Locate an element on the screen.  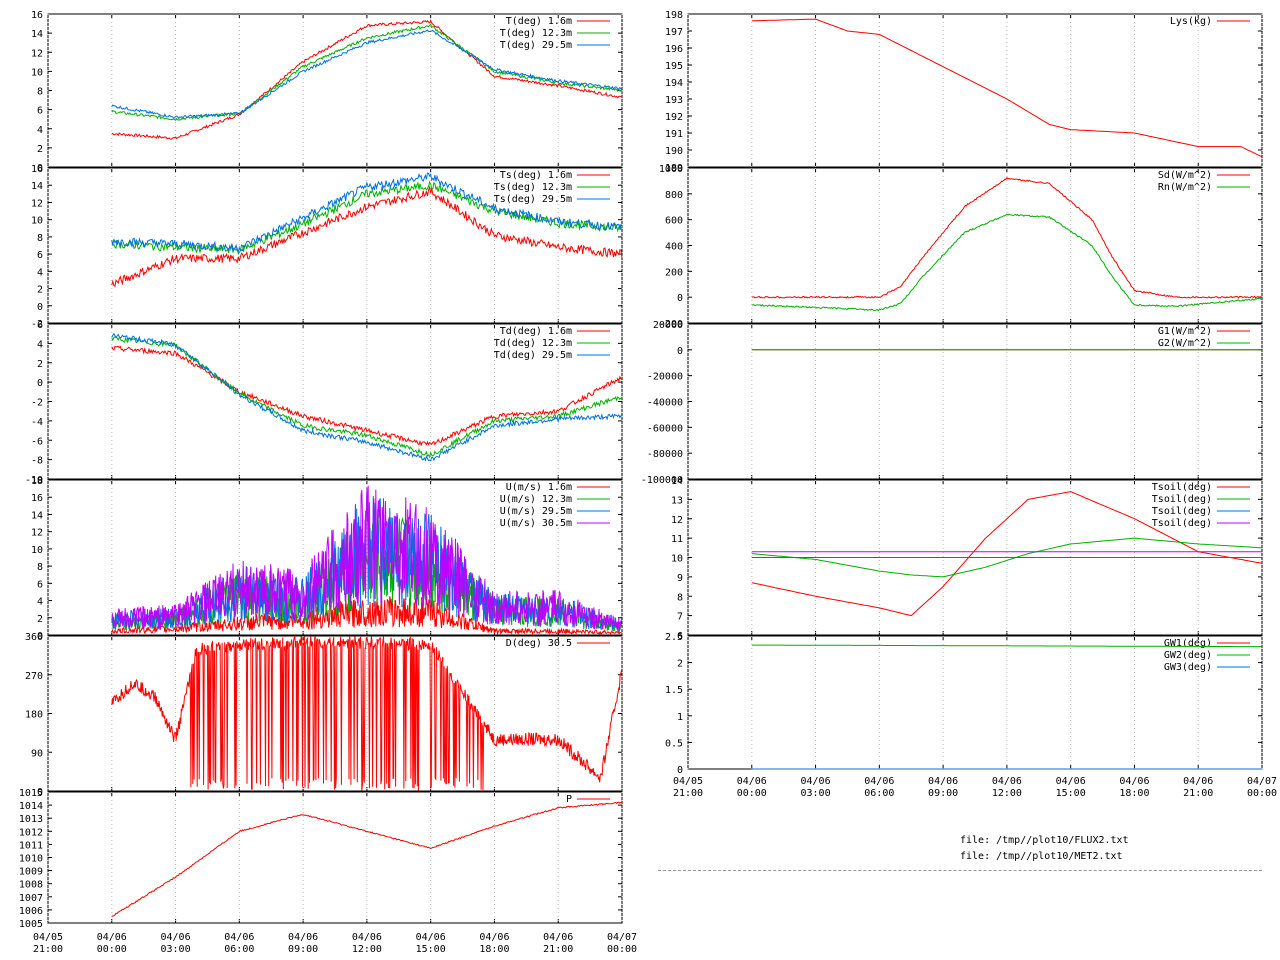
y-tick-label: 1005 is located at coordinates (31, 924).